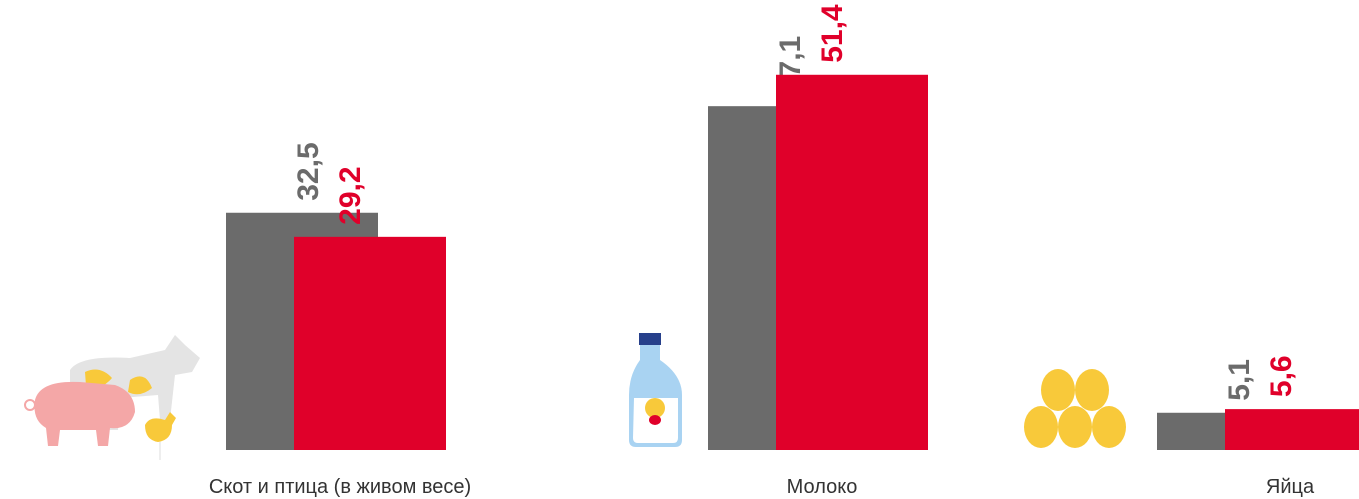 This screenshot has width=1359, height=499. I want to click on value-label: 5,1, so click(1239, 380).